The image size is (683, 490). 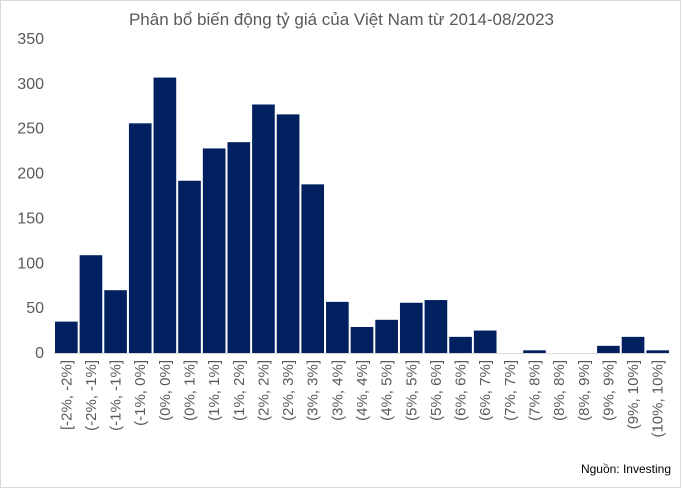 I want to click on y-tick-label: 150, so click(x=30, y=218).